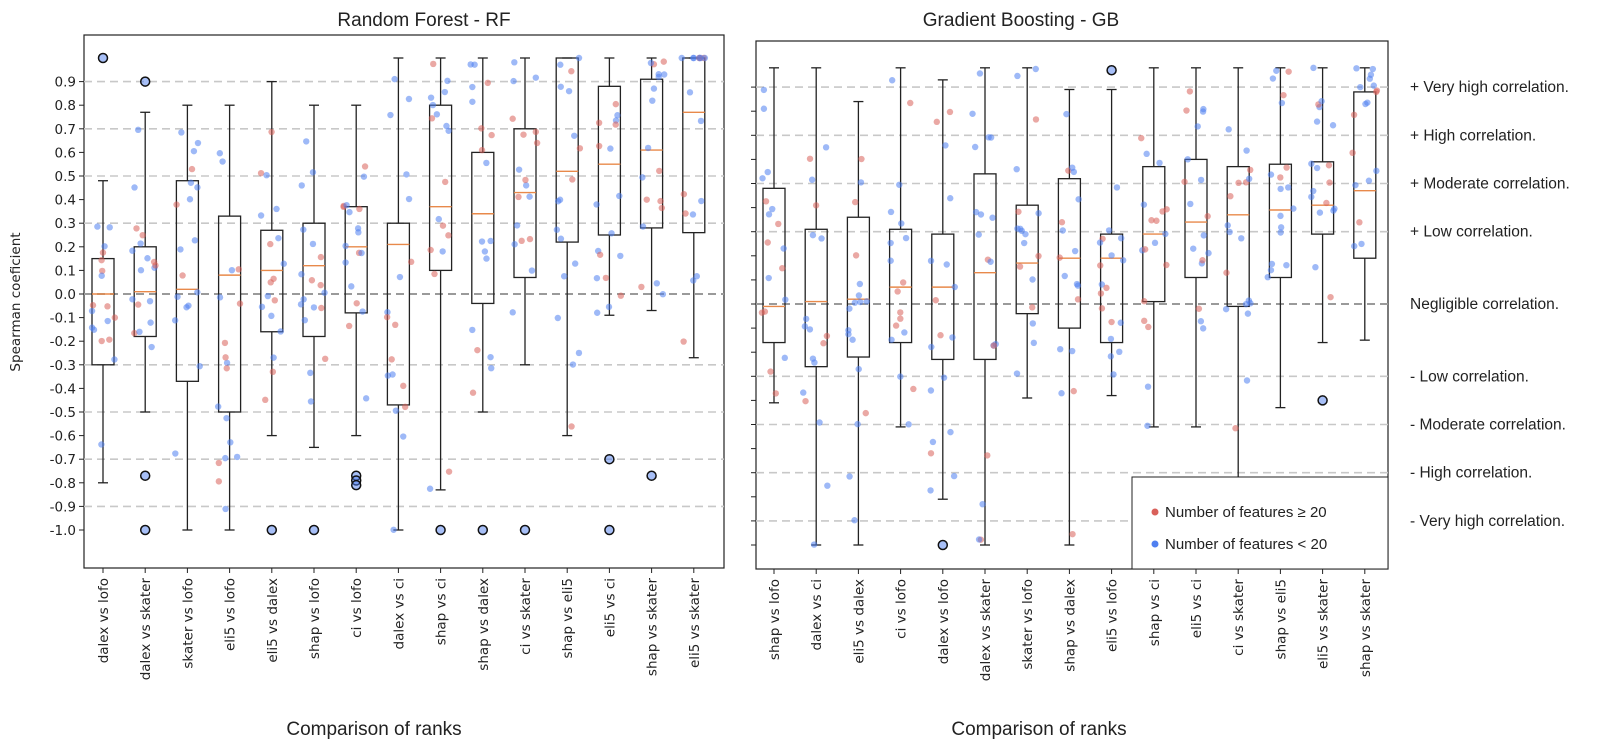  Describe the element at coordinates (859, 621) in the screenshot. I see `gb-xtick-label-2: eli5 vs dalex` at that location.